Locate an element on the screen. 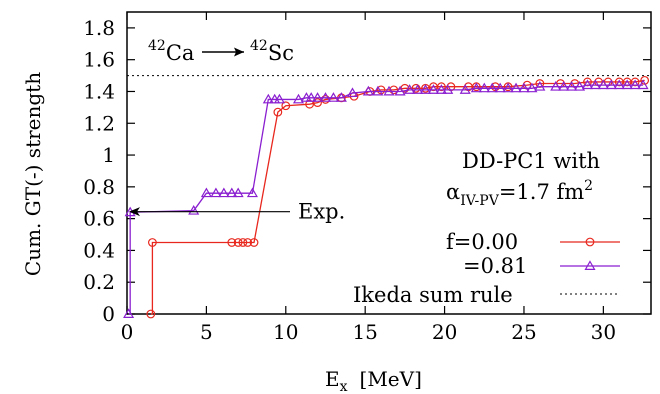 Image resolution: width=660 pixels, height=394 pixels. legend-item-ikeda: Ikeda sum rule is located at coordinates (486, 295).